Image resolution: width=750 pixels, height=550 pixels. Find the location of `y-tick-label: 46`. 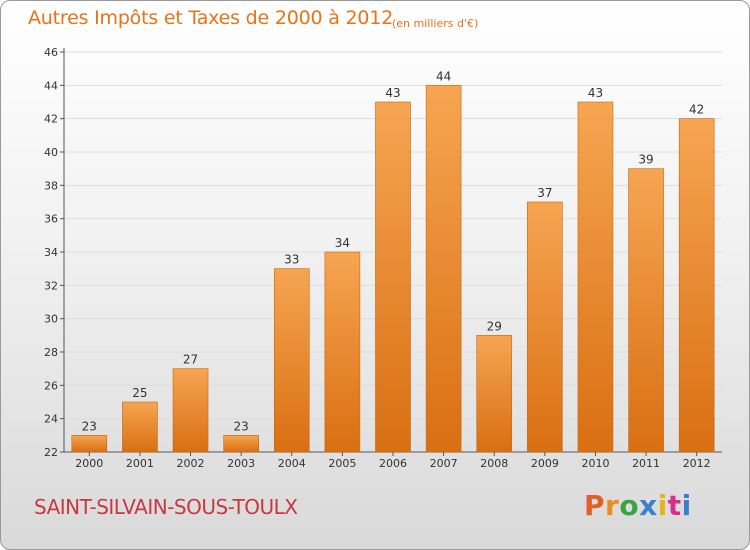

y-tick-label: 46 is located at coordinates (51, 52).